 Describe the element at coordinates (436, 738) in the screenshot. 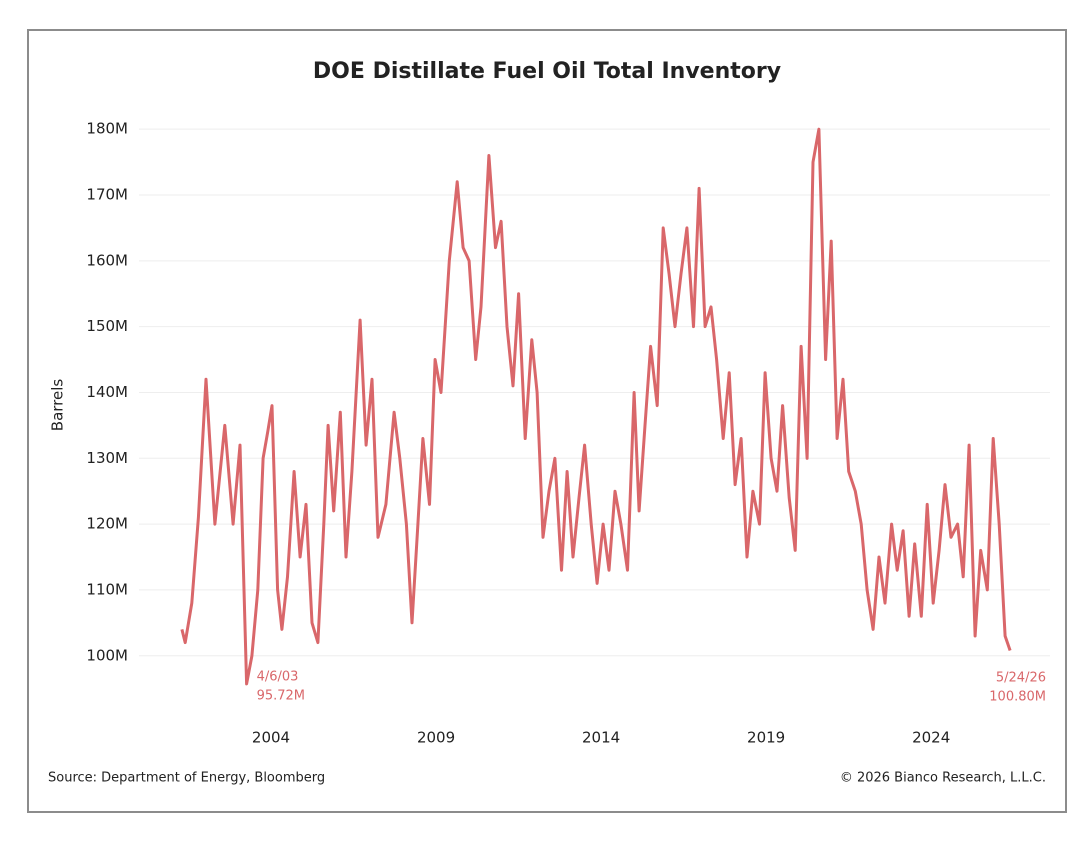

I see `x-tick-label: 2009` at that location.